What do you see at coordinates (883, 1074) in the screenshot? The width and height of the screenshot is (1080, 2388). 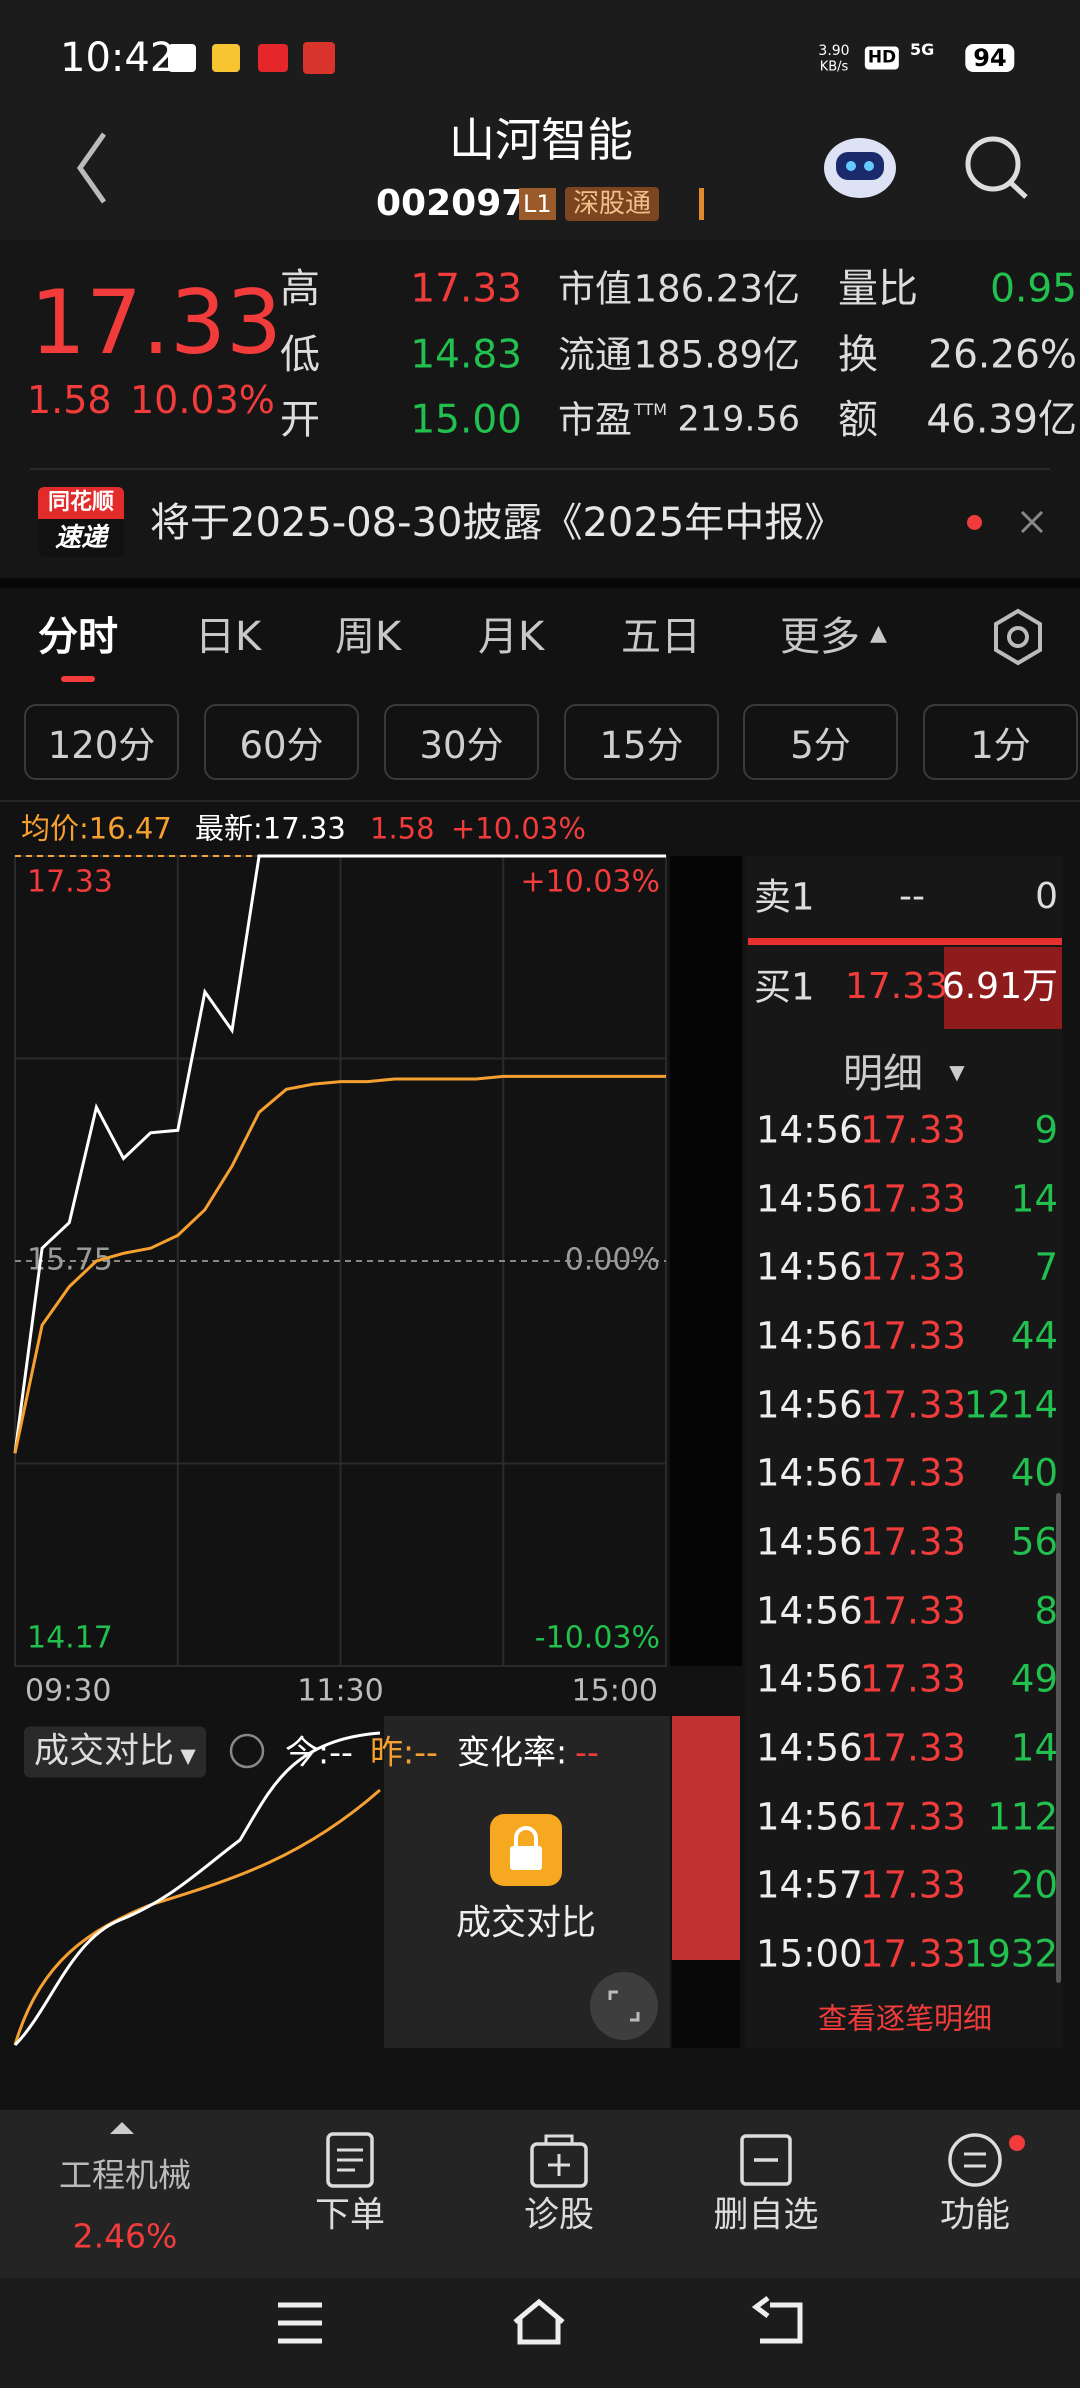 I see `detail-title: 明细` at bounding box center [883, 1074].